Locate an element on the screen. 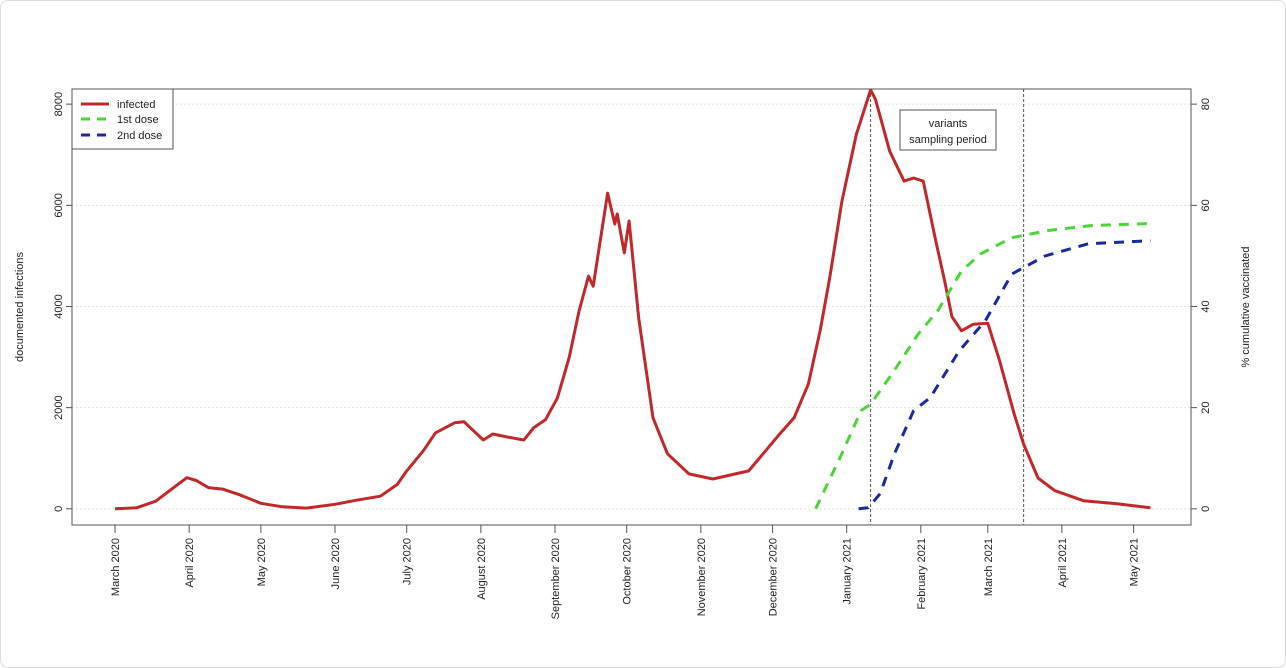 The image size is (1286, 668). series-line-1st-dose is located at coordinates (982, 366).